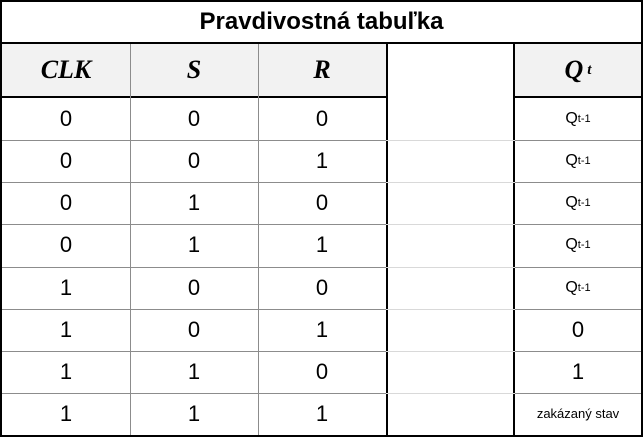 The image size is (643, 437). What do you see at coordinates (578, 414) in the screenshot?
I see `cell-q-forbidden-state: zakázaný stav` at bounding box center [578, 414].